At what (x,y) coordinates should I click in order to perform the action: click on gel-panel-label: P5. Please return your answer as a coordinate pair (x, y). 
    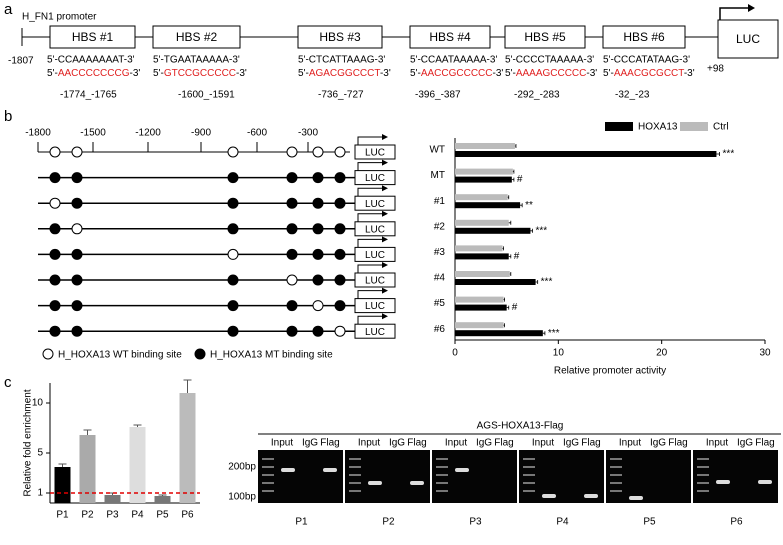
    Looking at the image, I should click on (649, 522).